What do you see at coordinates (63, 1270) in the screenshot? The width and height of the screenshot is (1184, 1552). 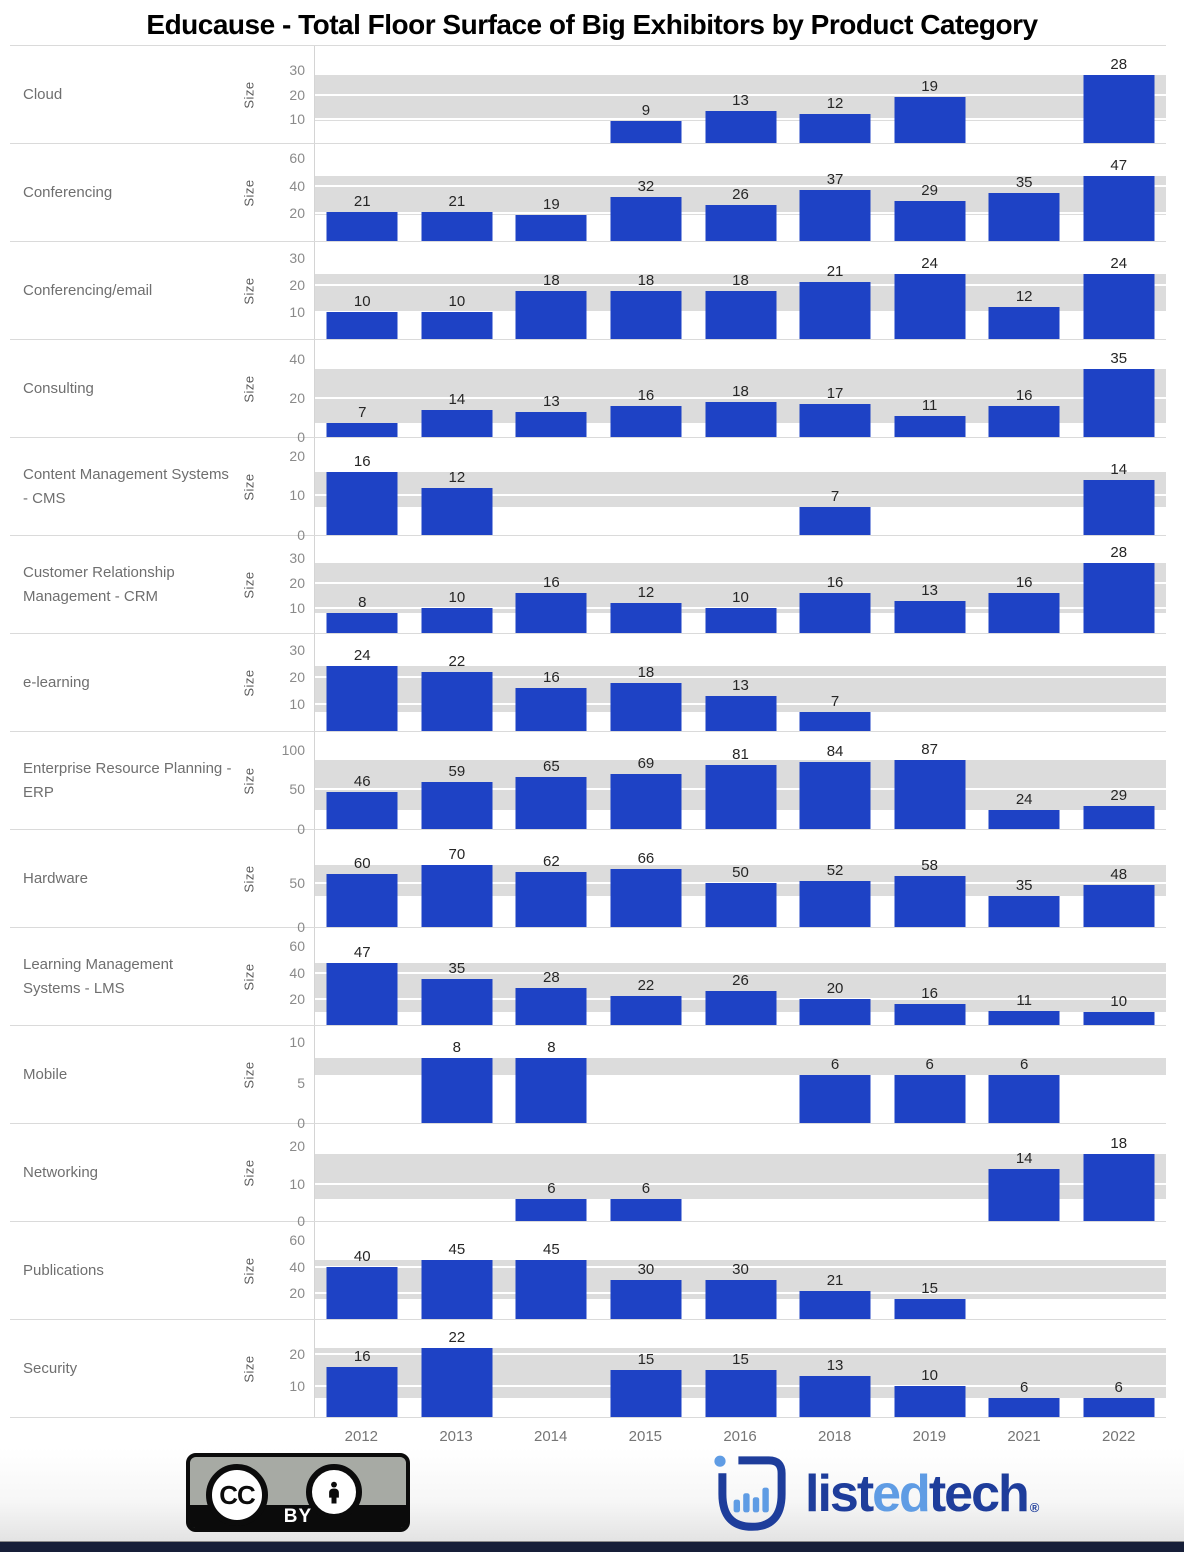 I see `category-label: Publications` at bounding box center [63, 1270].